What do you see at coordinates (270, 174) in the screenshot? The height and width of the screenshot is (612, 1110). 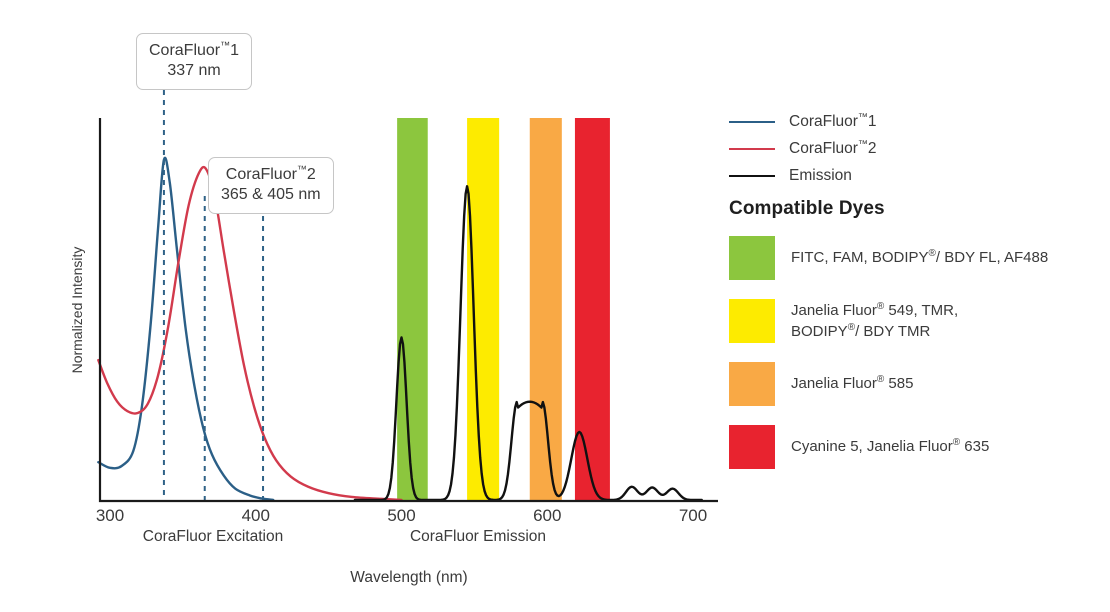 I see `callout-line1: CoraFluor™2` at bounding box center [270, 174].